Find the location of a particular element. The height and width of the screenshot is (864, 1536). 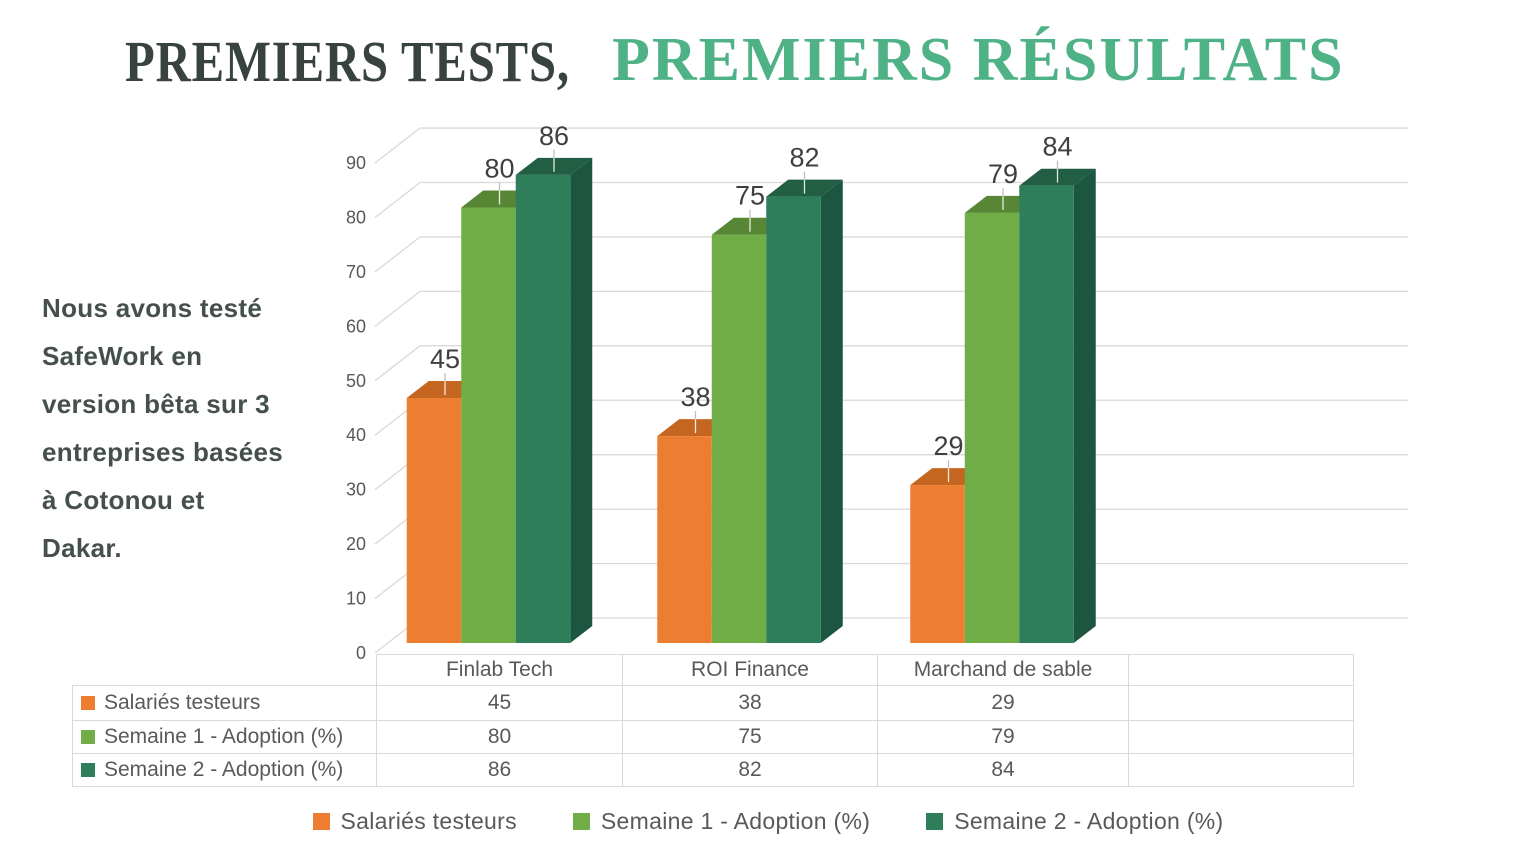

table-header-cell: Finlab Tech is located at coordinates (499, 669).